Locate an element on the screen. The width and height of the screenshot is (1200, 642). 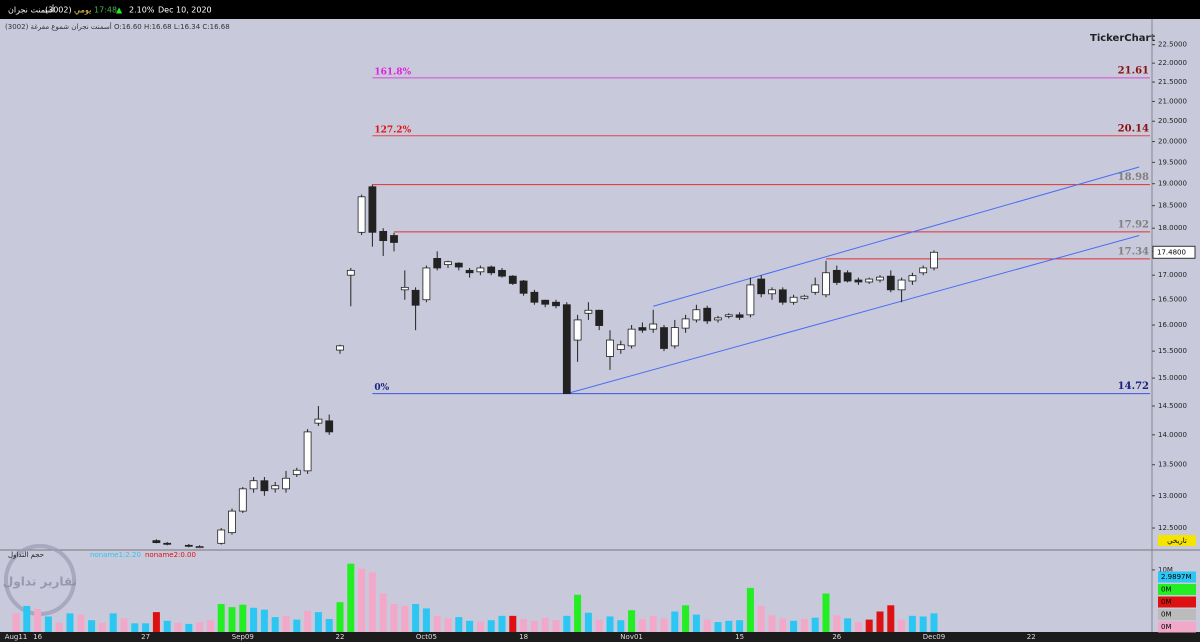
y-tick-label: 21.5000 is located at coordinates (1172, 82).